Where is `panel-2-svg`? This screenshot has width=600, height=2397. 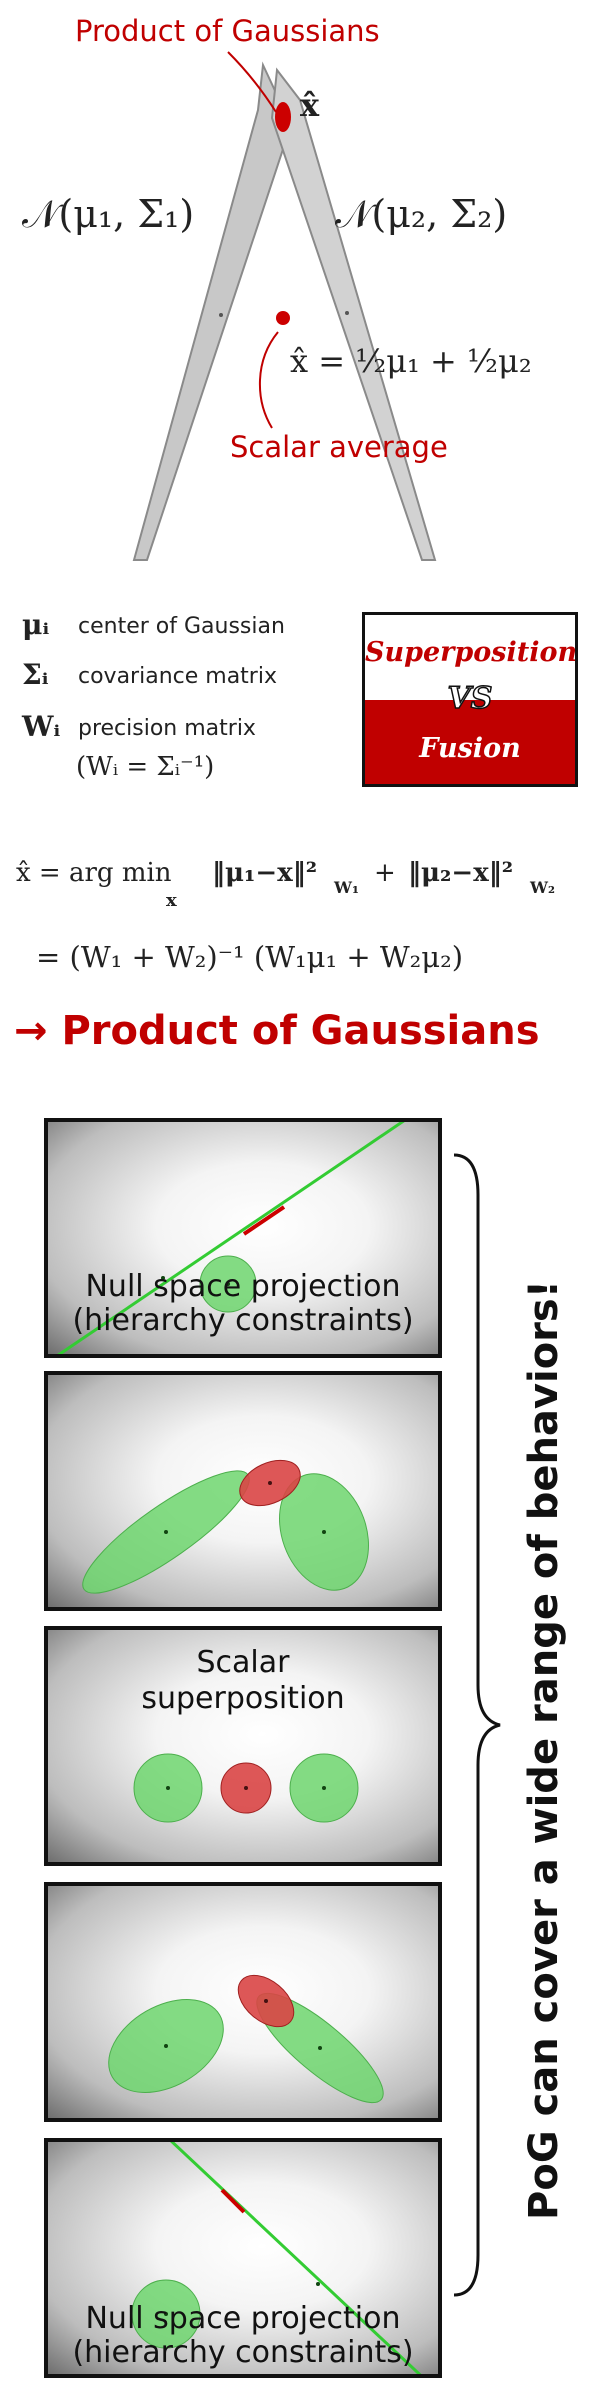
panel-2-svg is located at coordinates (225, 1526).